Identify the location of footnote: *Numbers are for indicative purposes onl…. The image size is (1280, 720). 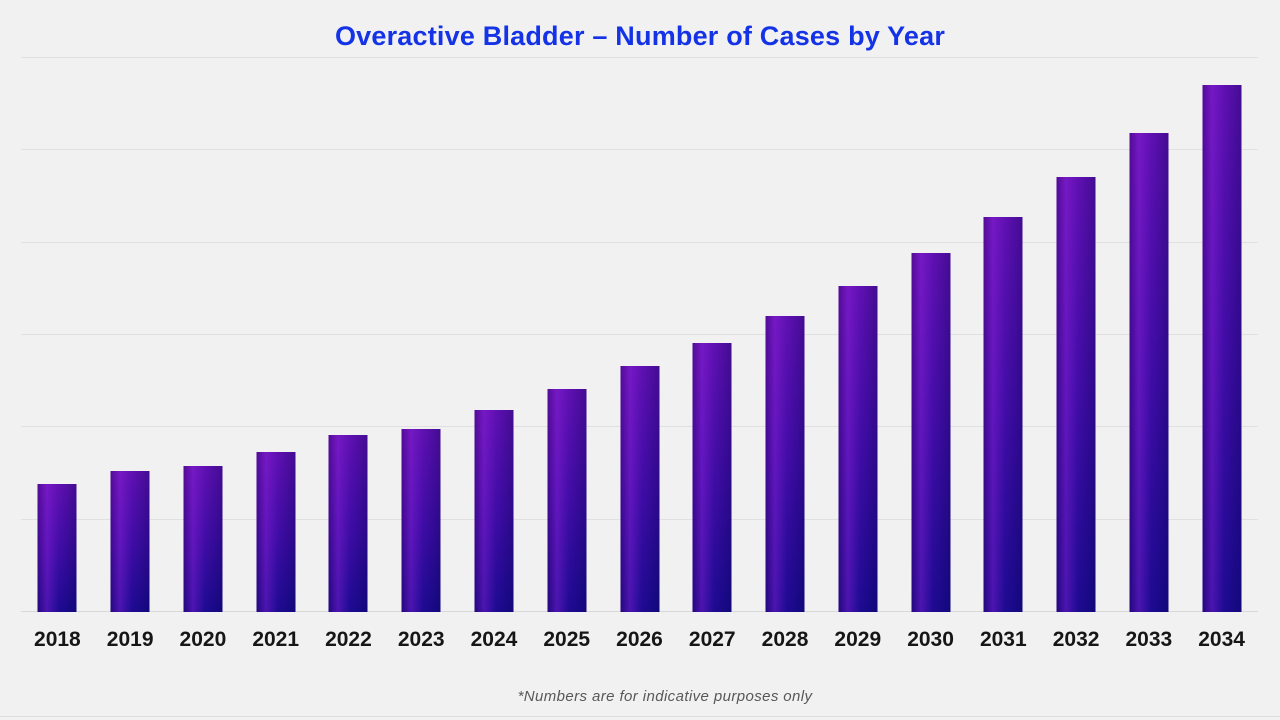
(665, 696).